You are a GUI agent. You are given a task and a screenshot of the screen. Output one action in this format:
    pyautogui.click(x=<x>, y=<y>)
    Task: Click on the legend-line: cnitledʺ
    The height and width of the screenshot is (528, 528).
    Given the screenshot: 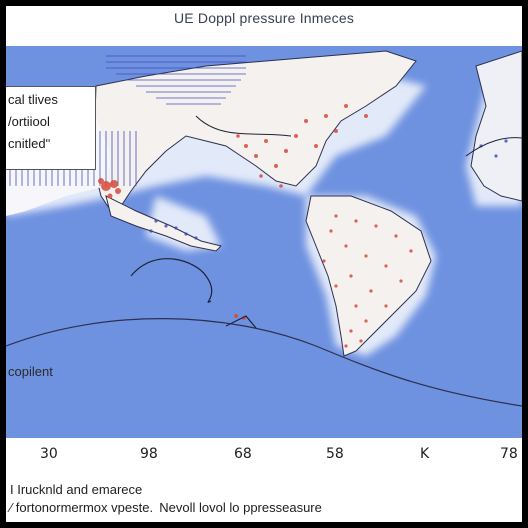 What is the action you would take?
    pyautogui.click(x=29, y=143)
    